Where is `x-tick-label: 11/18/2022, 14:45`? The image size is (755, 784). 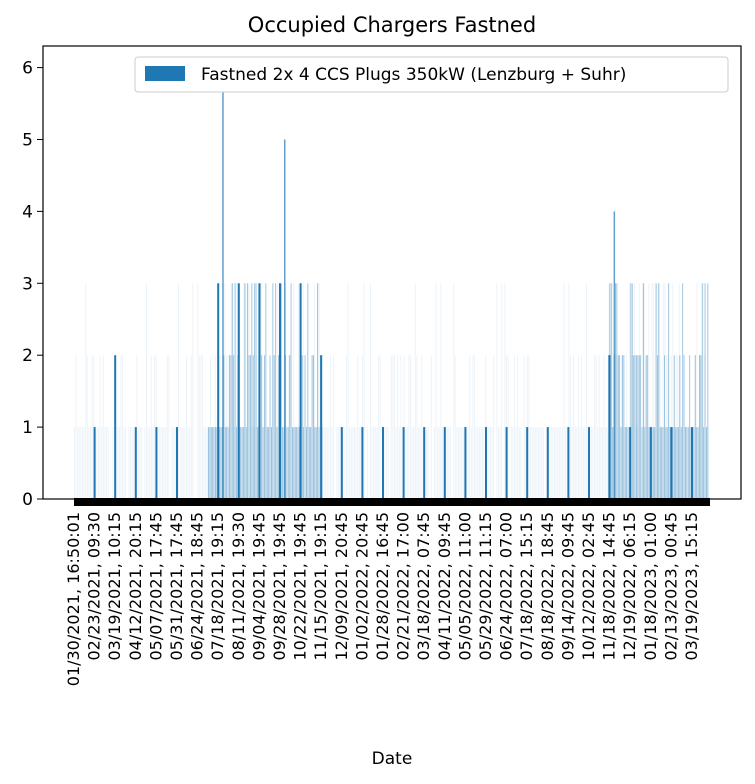
x-tick-label: 11/18/2022, 14:45 is located at coordinates (609, 586).